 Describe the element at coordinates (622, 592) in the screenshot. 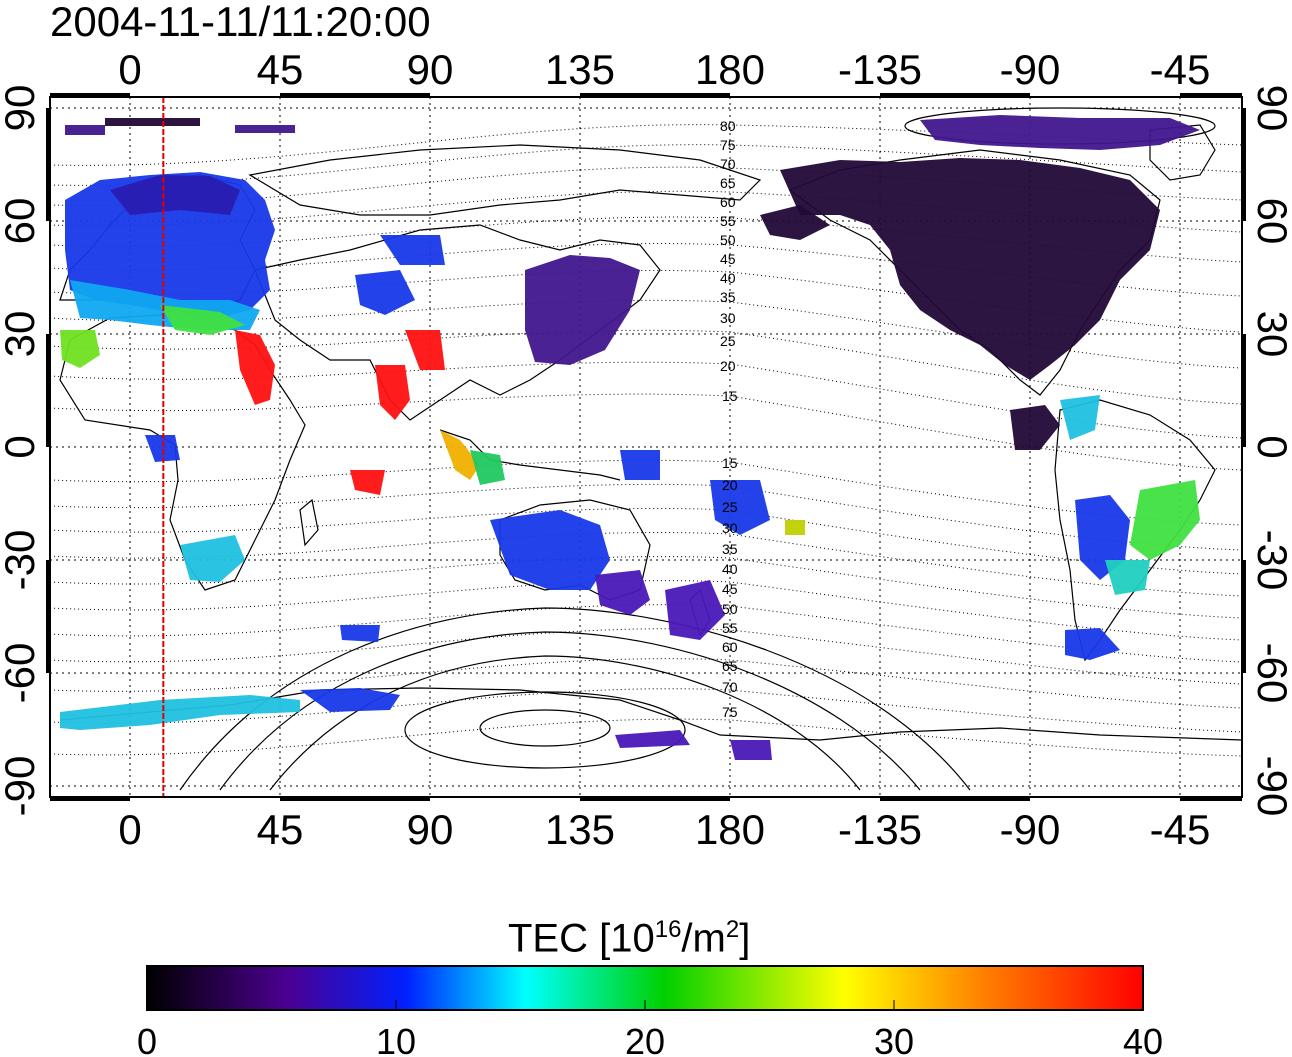

I see `tec-cell-australia-purple` at that location.